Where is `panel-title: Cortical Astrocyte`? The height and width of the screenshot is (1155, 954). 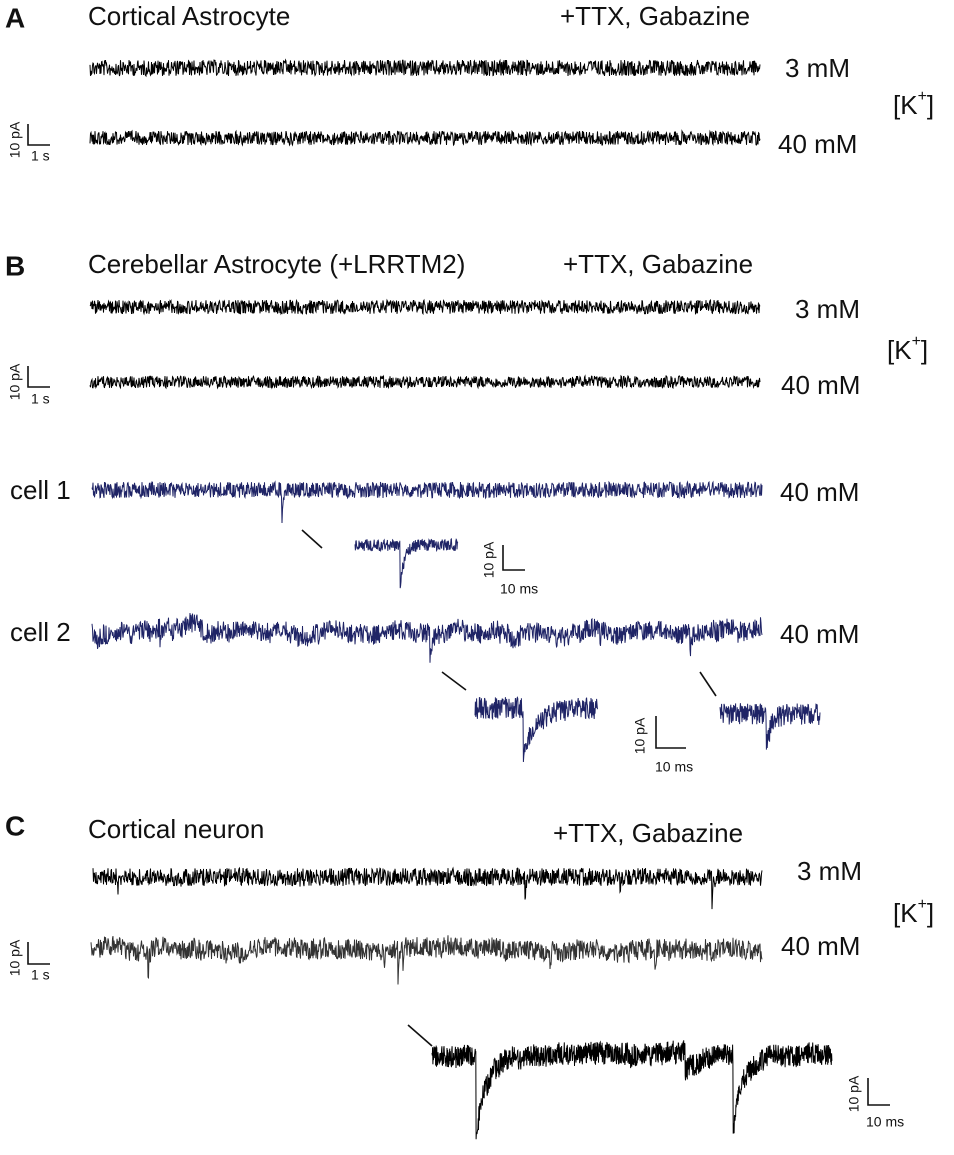
panel-title: Cortical Astrocyte is located at coordinates (189, 16).